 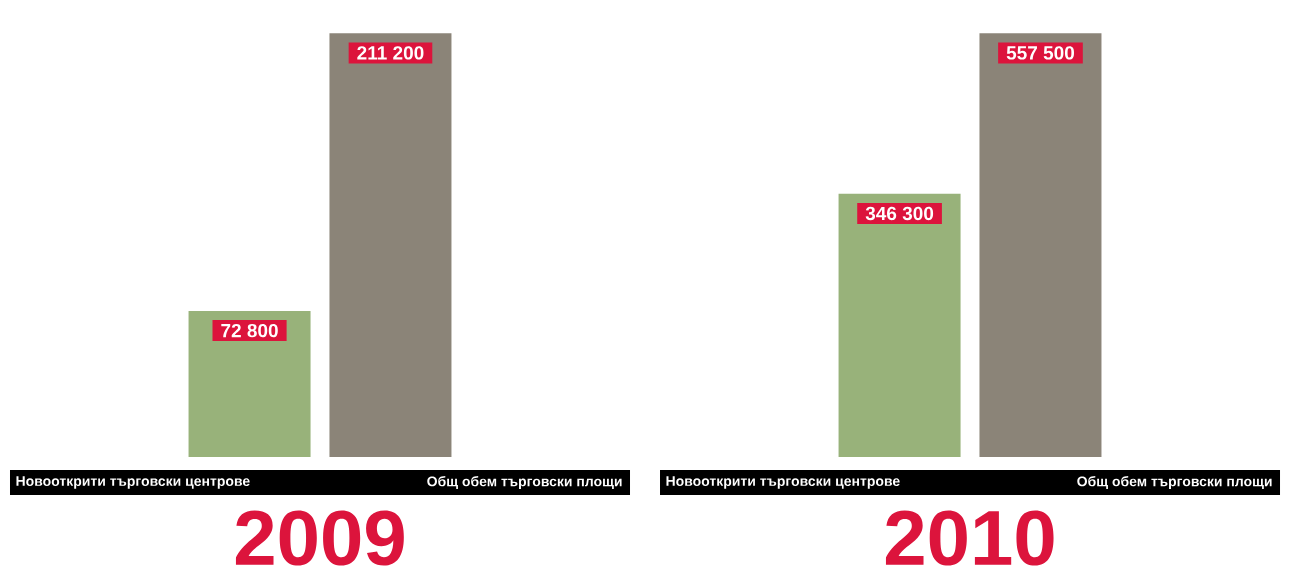 I want to click on data-label: 72 800, so click(x=249, y=330).